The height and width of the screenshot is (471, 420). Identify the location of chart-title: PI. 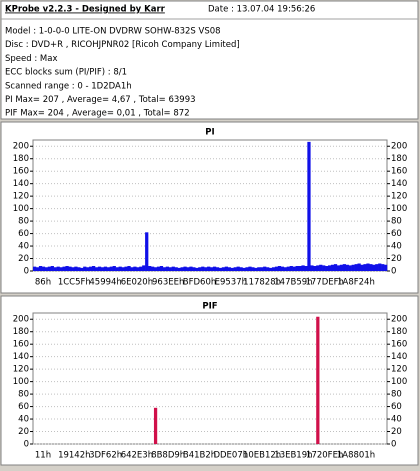
(209, 133).